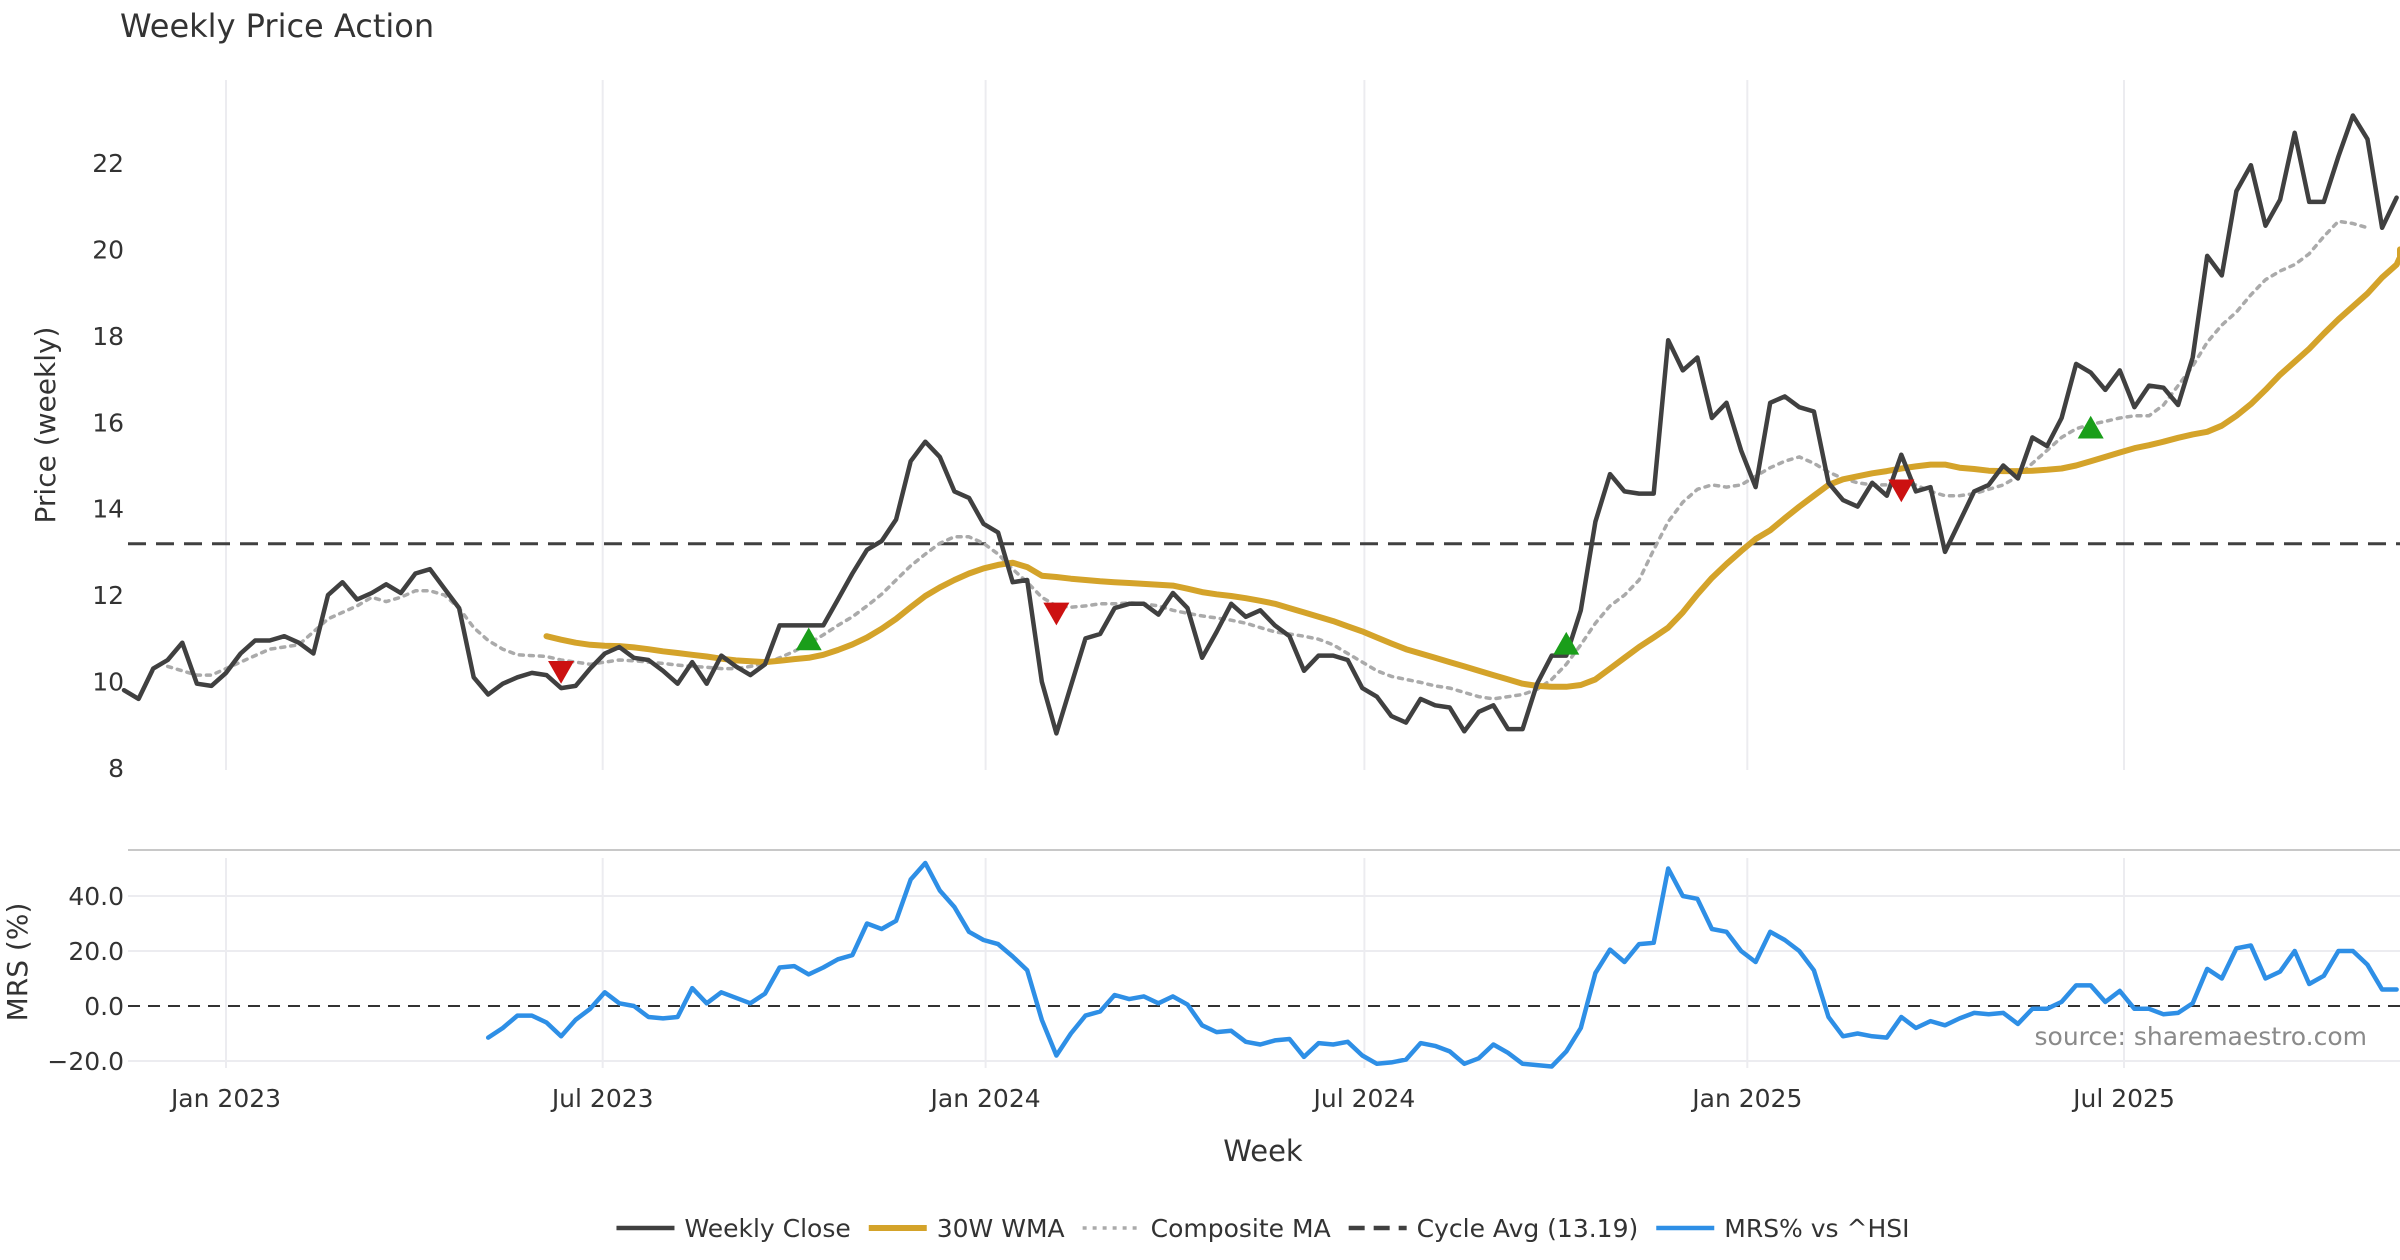 The height and width of the screenshot is (1260, 2400). Describe the element at coordinates (2123, 1098) in the screenshot. I see `x-tick-label: Jul 2025` at that location.